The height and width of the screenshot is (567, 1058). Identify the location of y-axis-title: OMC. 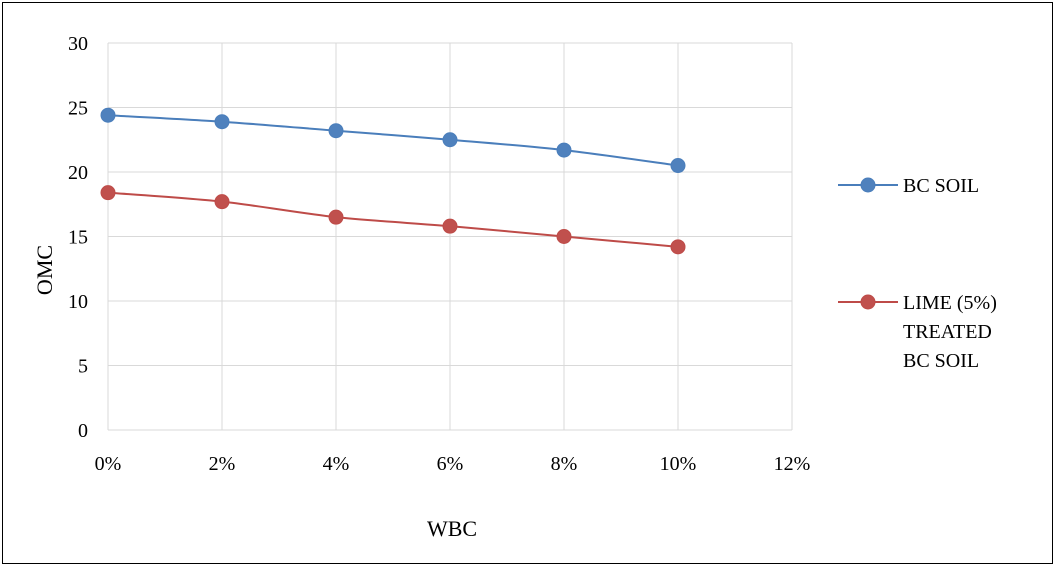
(44, 270).